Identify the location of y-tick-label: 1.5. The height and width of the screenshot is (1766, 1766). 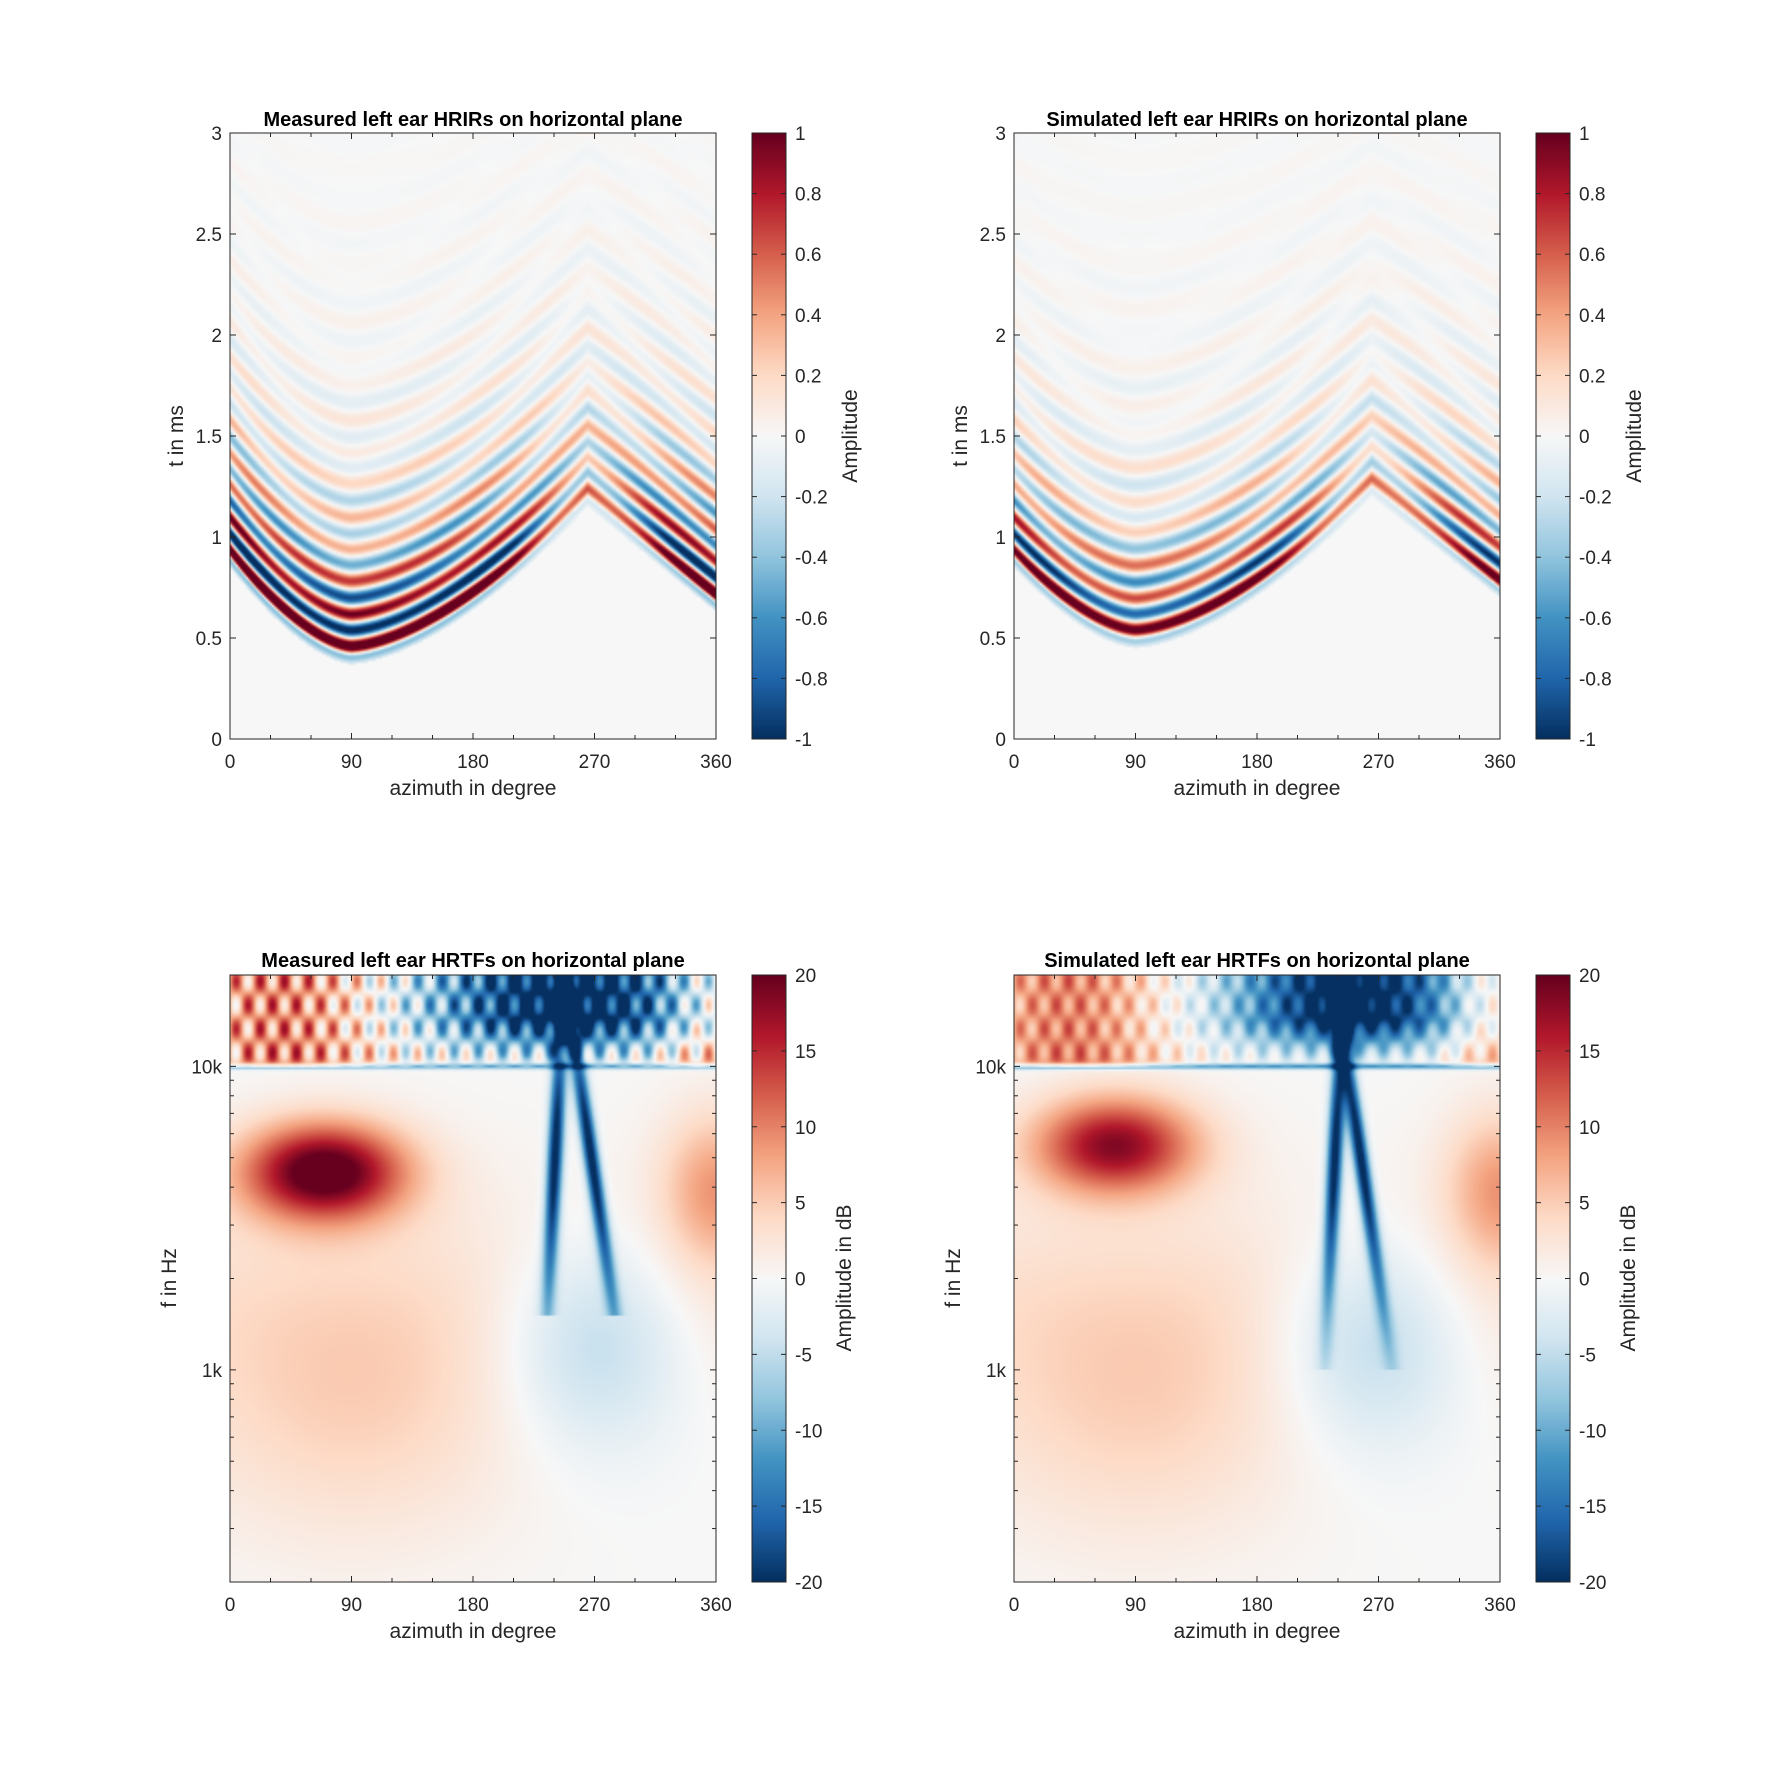
(993, 437).